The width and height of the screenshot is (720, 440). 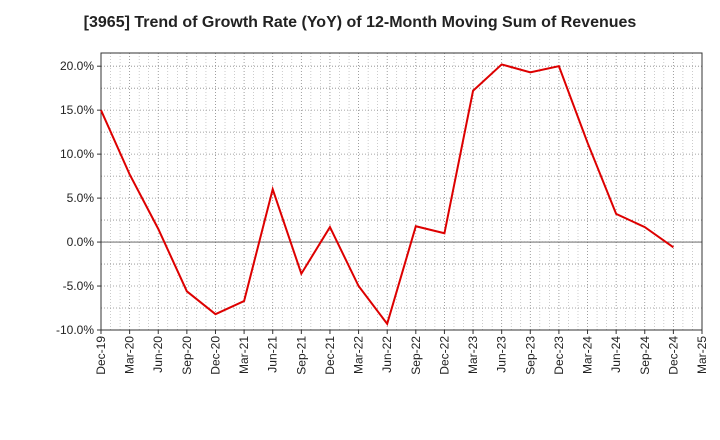 What do you see at coordinates (101, 355) in the screenshot?
I see `x-tick-label: Dec-19` at bounding box center [101, 355].